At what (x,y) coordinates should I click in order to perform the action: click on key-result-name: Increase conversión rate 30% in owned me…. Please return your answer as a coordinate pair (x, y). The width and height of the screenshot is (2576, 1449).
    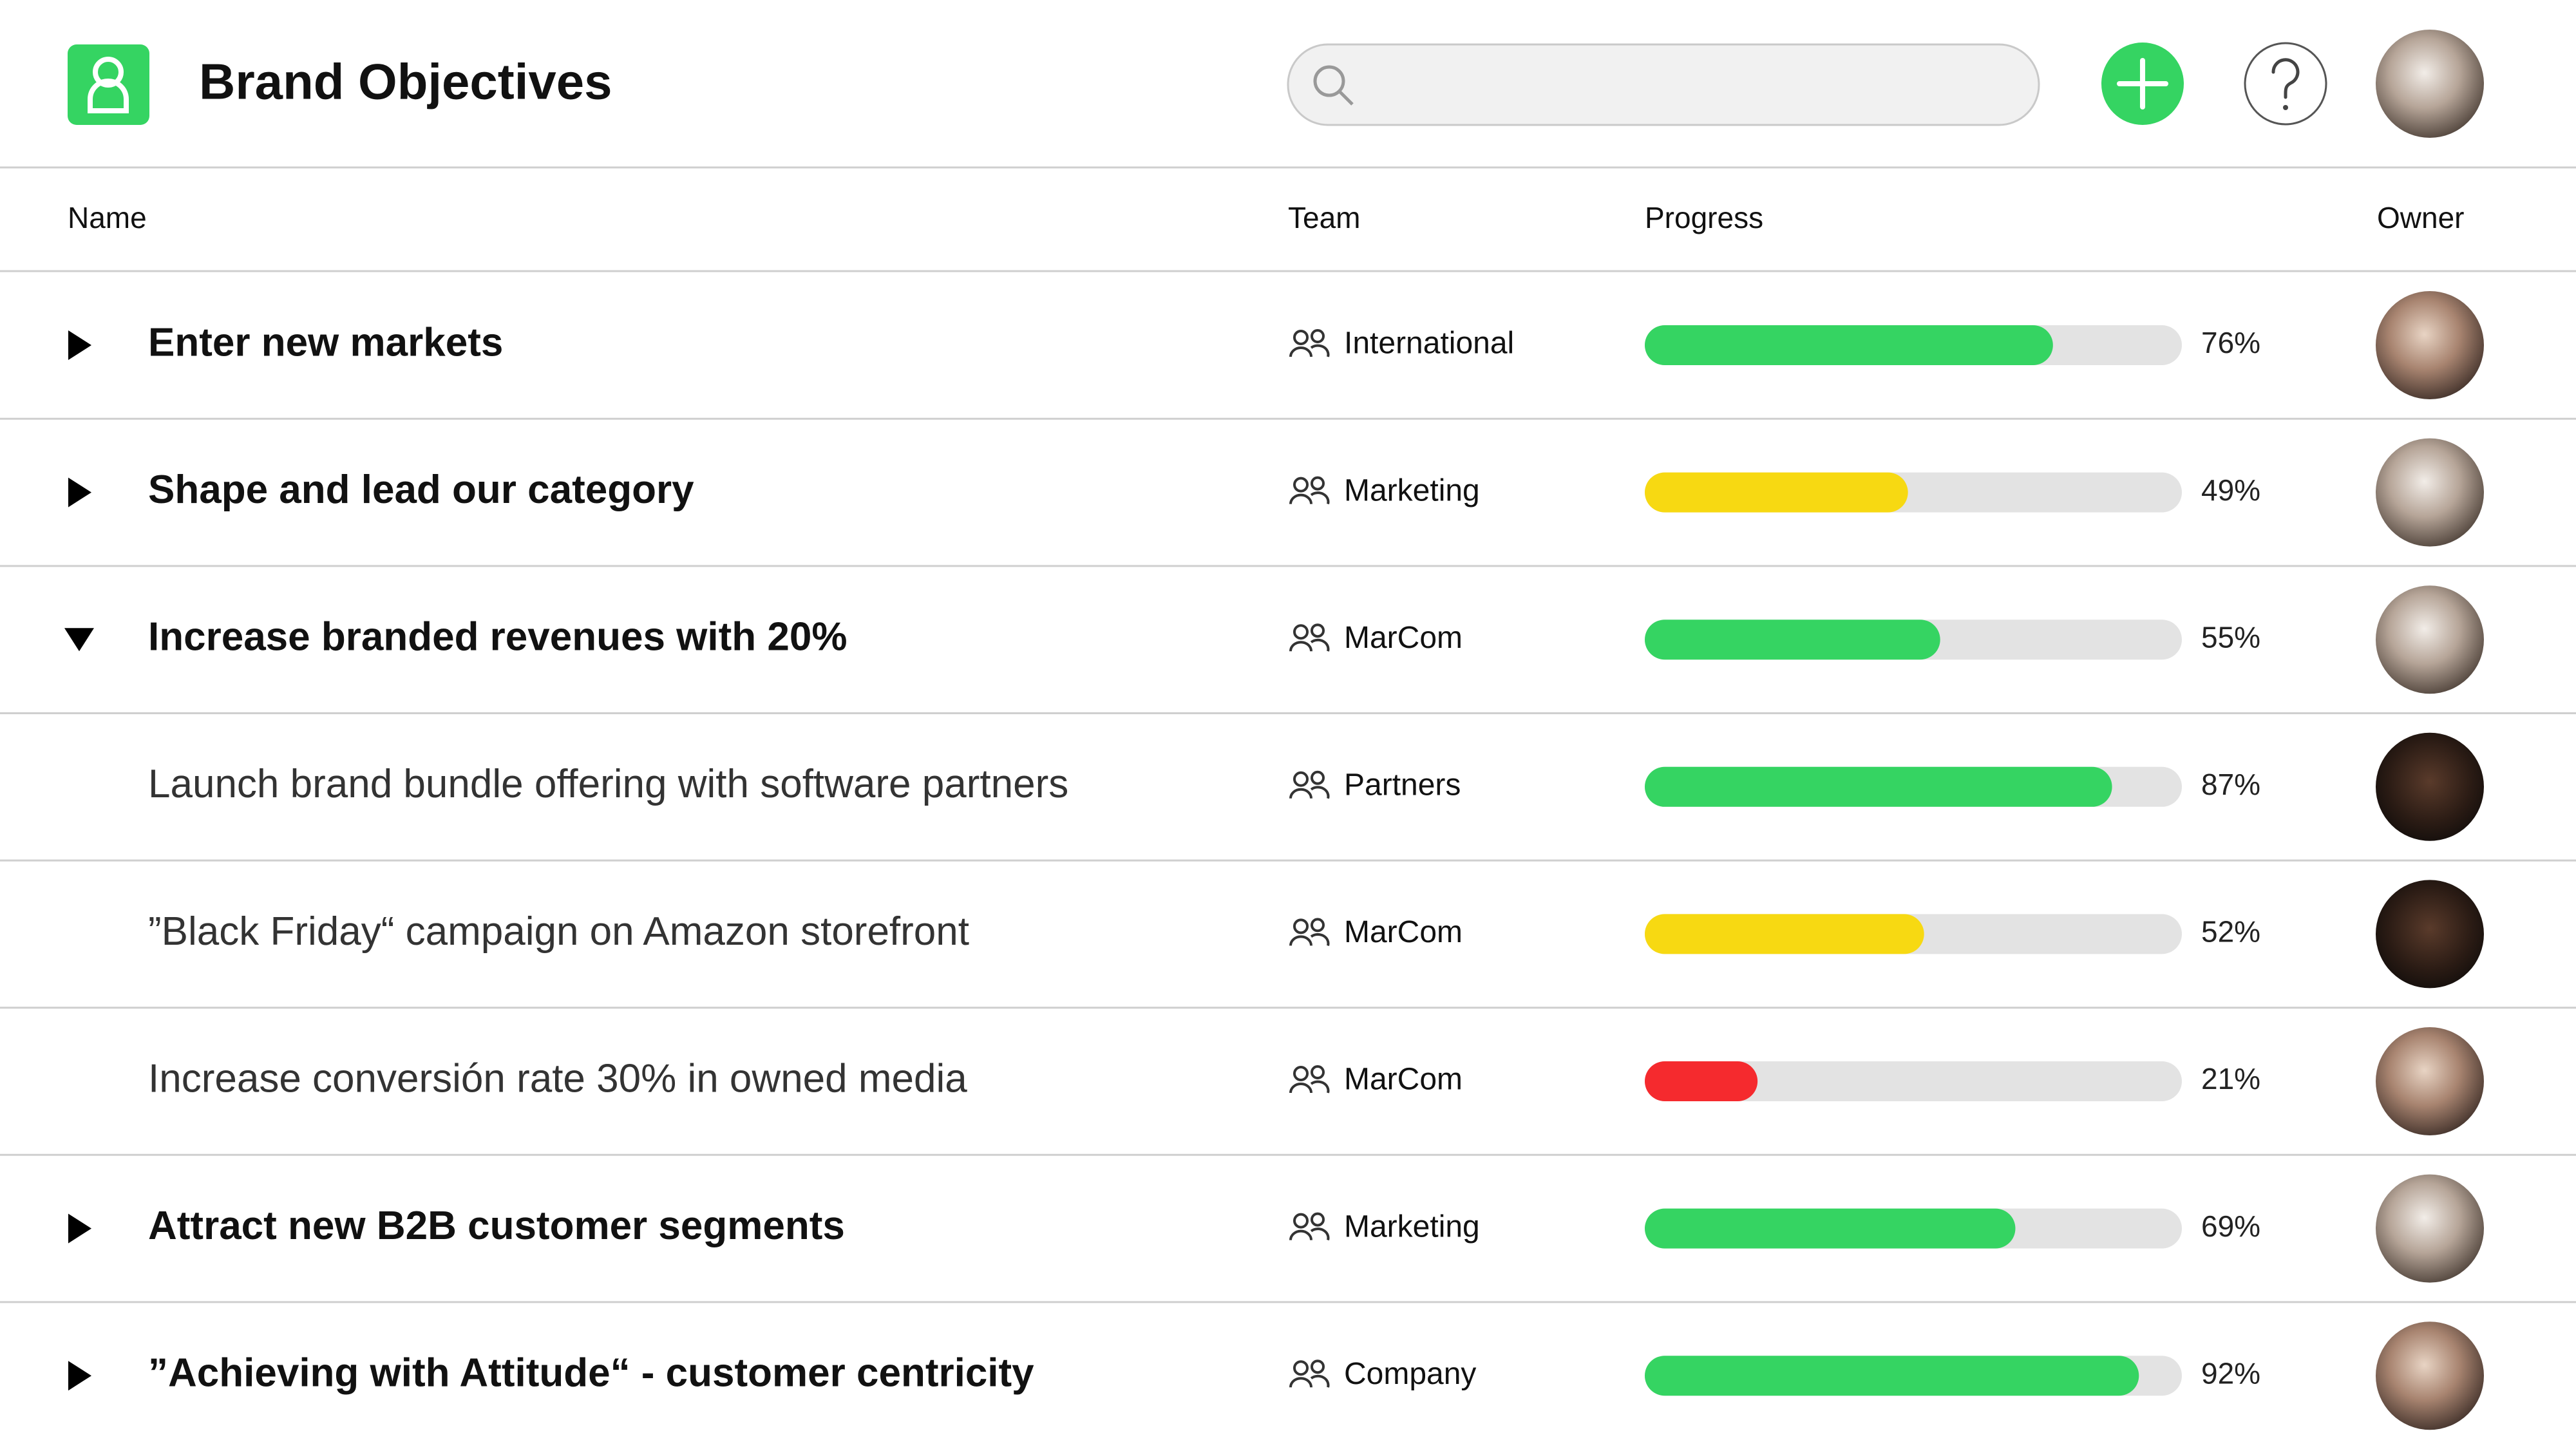
    Looking at the image, I should click on (557, 1078).